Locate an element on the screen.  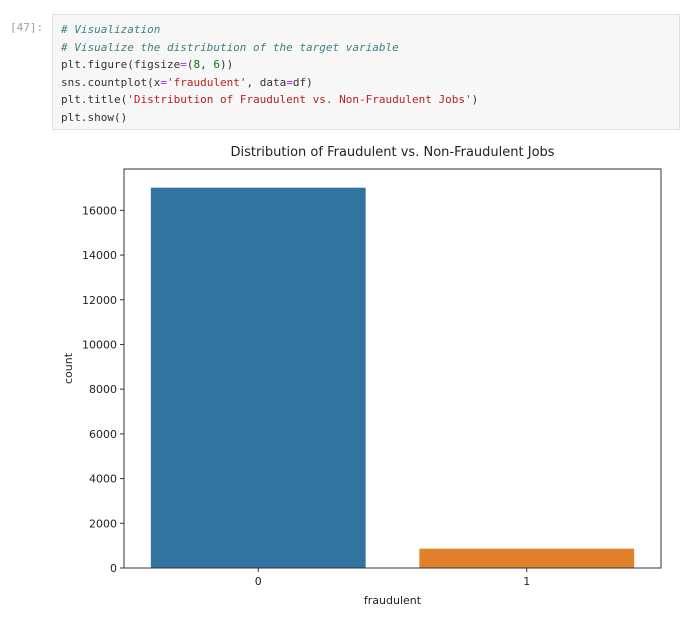
code-token: sns.countplot(x is located at coordinates (111, 82).